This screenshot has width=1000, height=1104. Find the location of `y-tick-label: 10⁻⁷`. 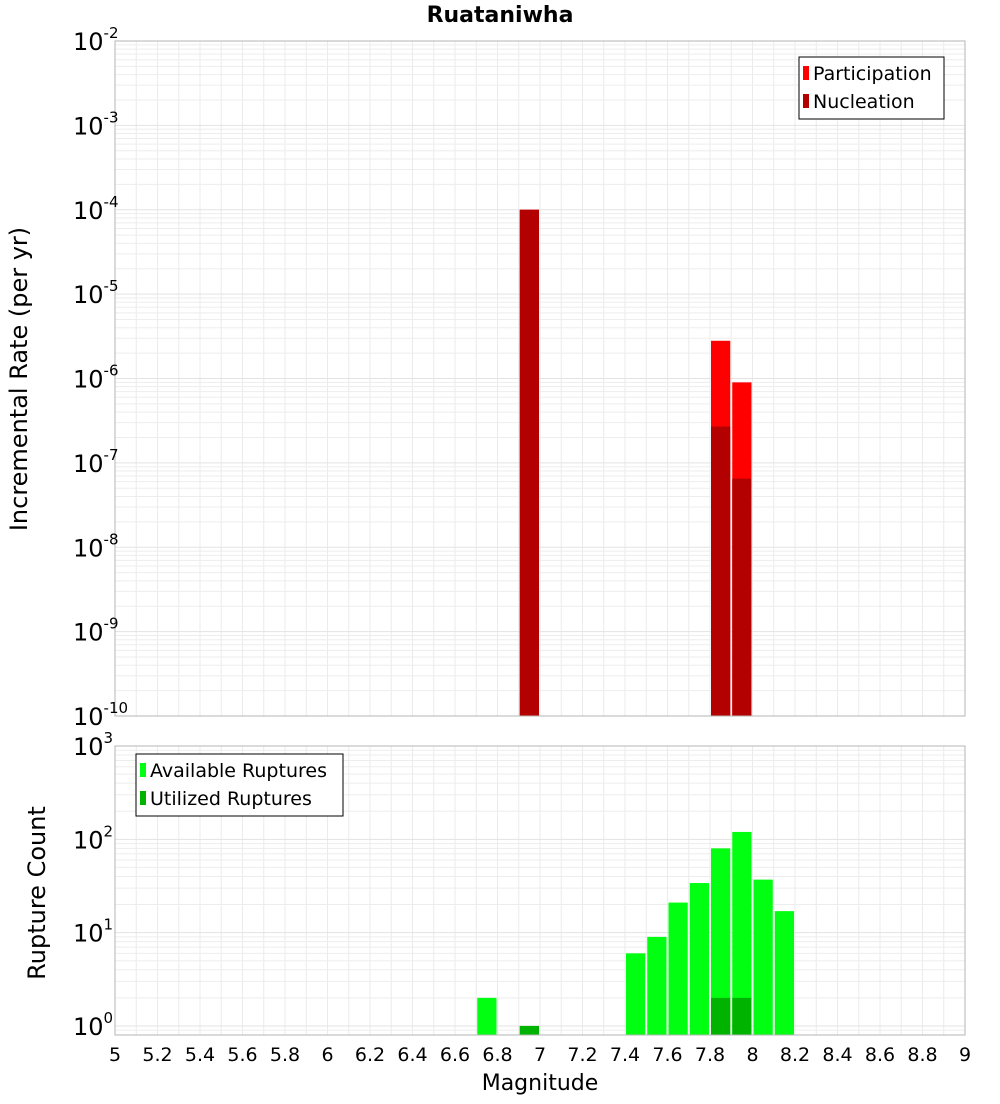

y-tick-label: 10⁻⁷ is located at coordinates (96, 462).